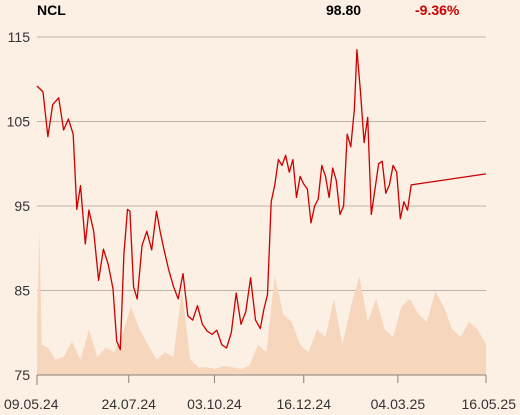 Image resolution: width=520 pixels, height=415 pixels. What do you see at coordinates (489, 404) in the screenshot?
I see `x-tick-label: 16.05.25` at bounding box center [489, 404].